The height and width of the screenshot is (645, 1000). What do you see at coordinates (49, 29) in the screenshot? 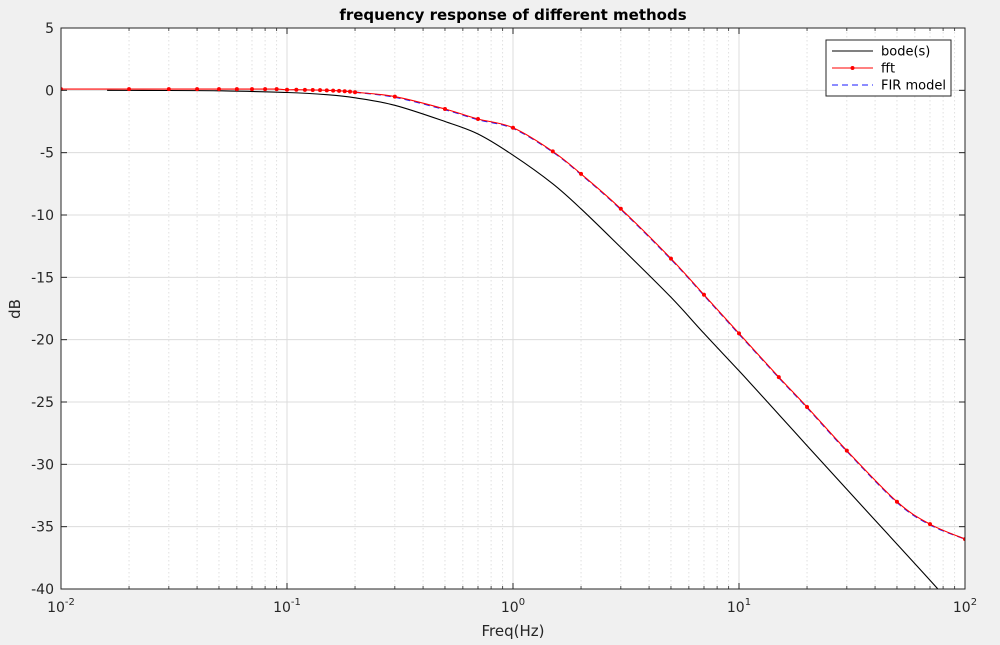
I see `y-tick-label: 5` at bounding box center [49, 29].